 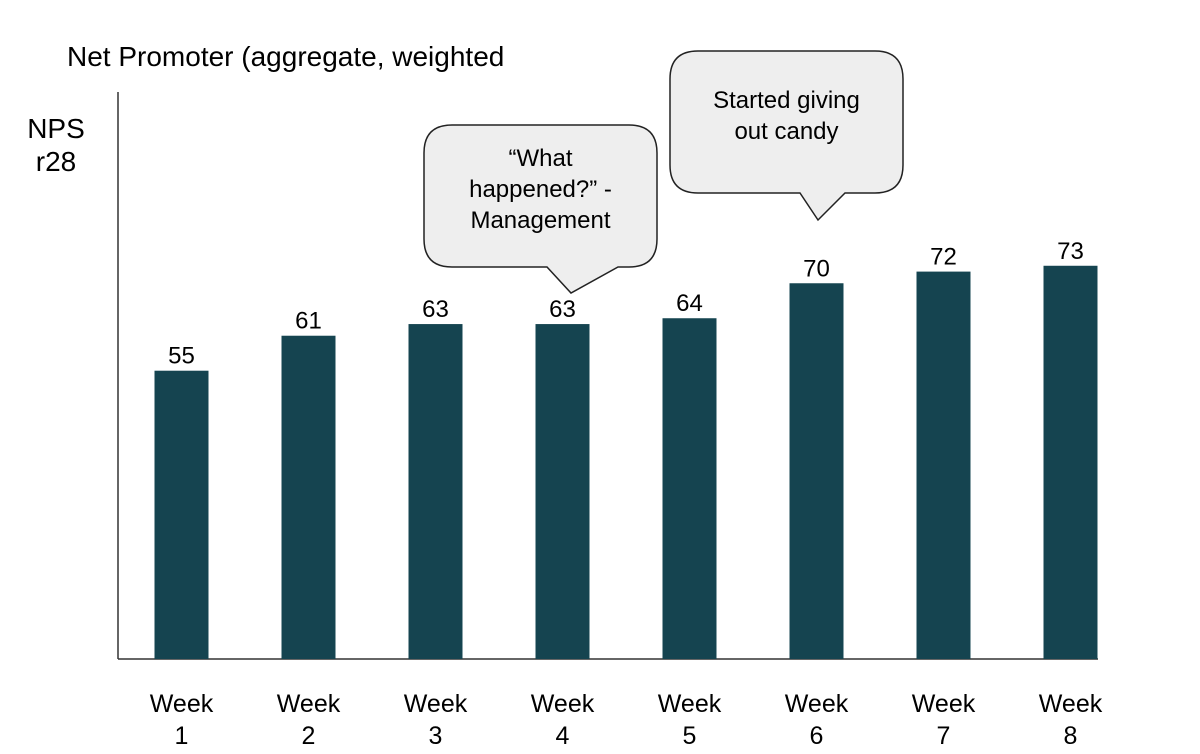 I want to click on value-labels-group: 55 61 63 63 64 70 72 73, so click(x=626, y=304).